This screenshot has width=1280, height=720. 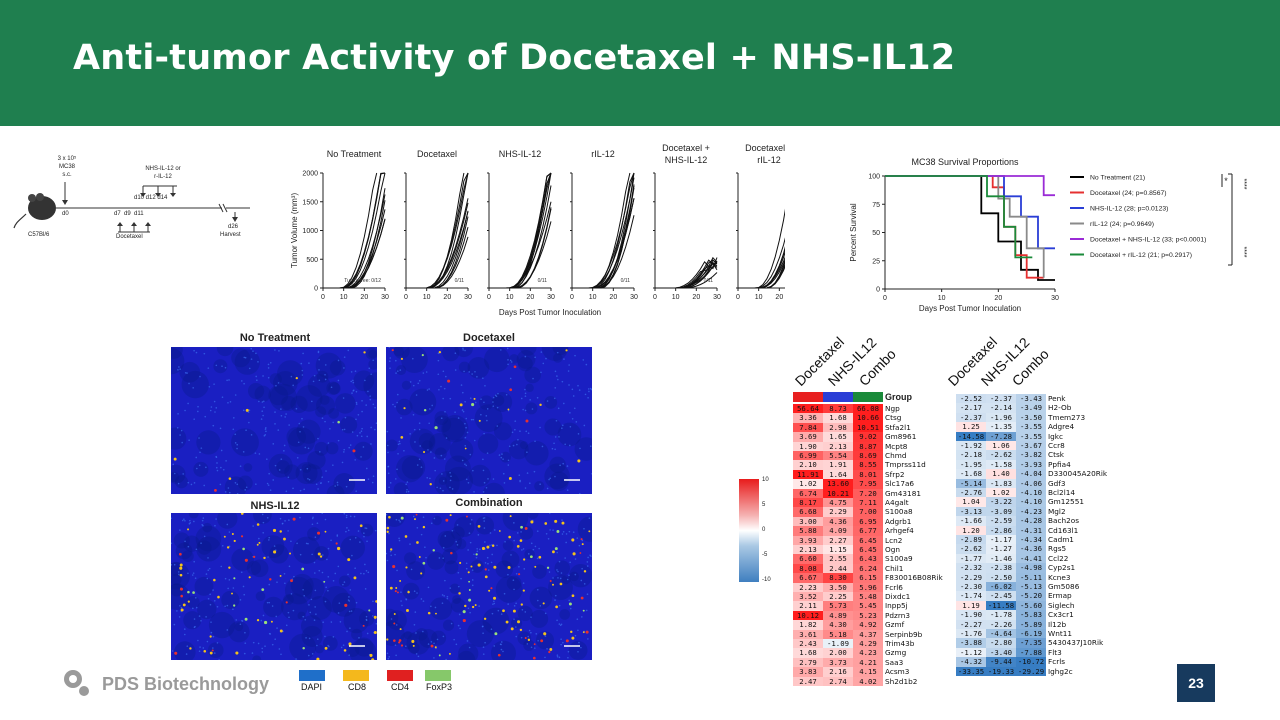 What do you see at coordinates (868, 597) in the screenshot?
I see `heatmap-left-cell: 5.48` at bounding box center [868, 597].